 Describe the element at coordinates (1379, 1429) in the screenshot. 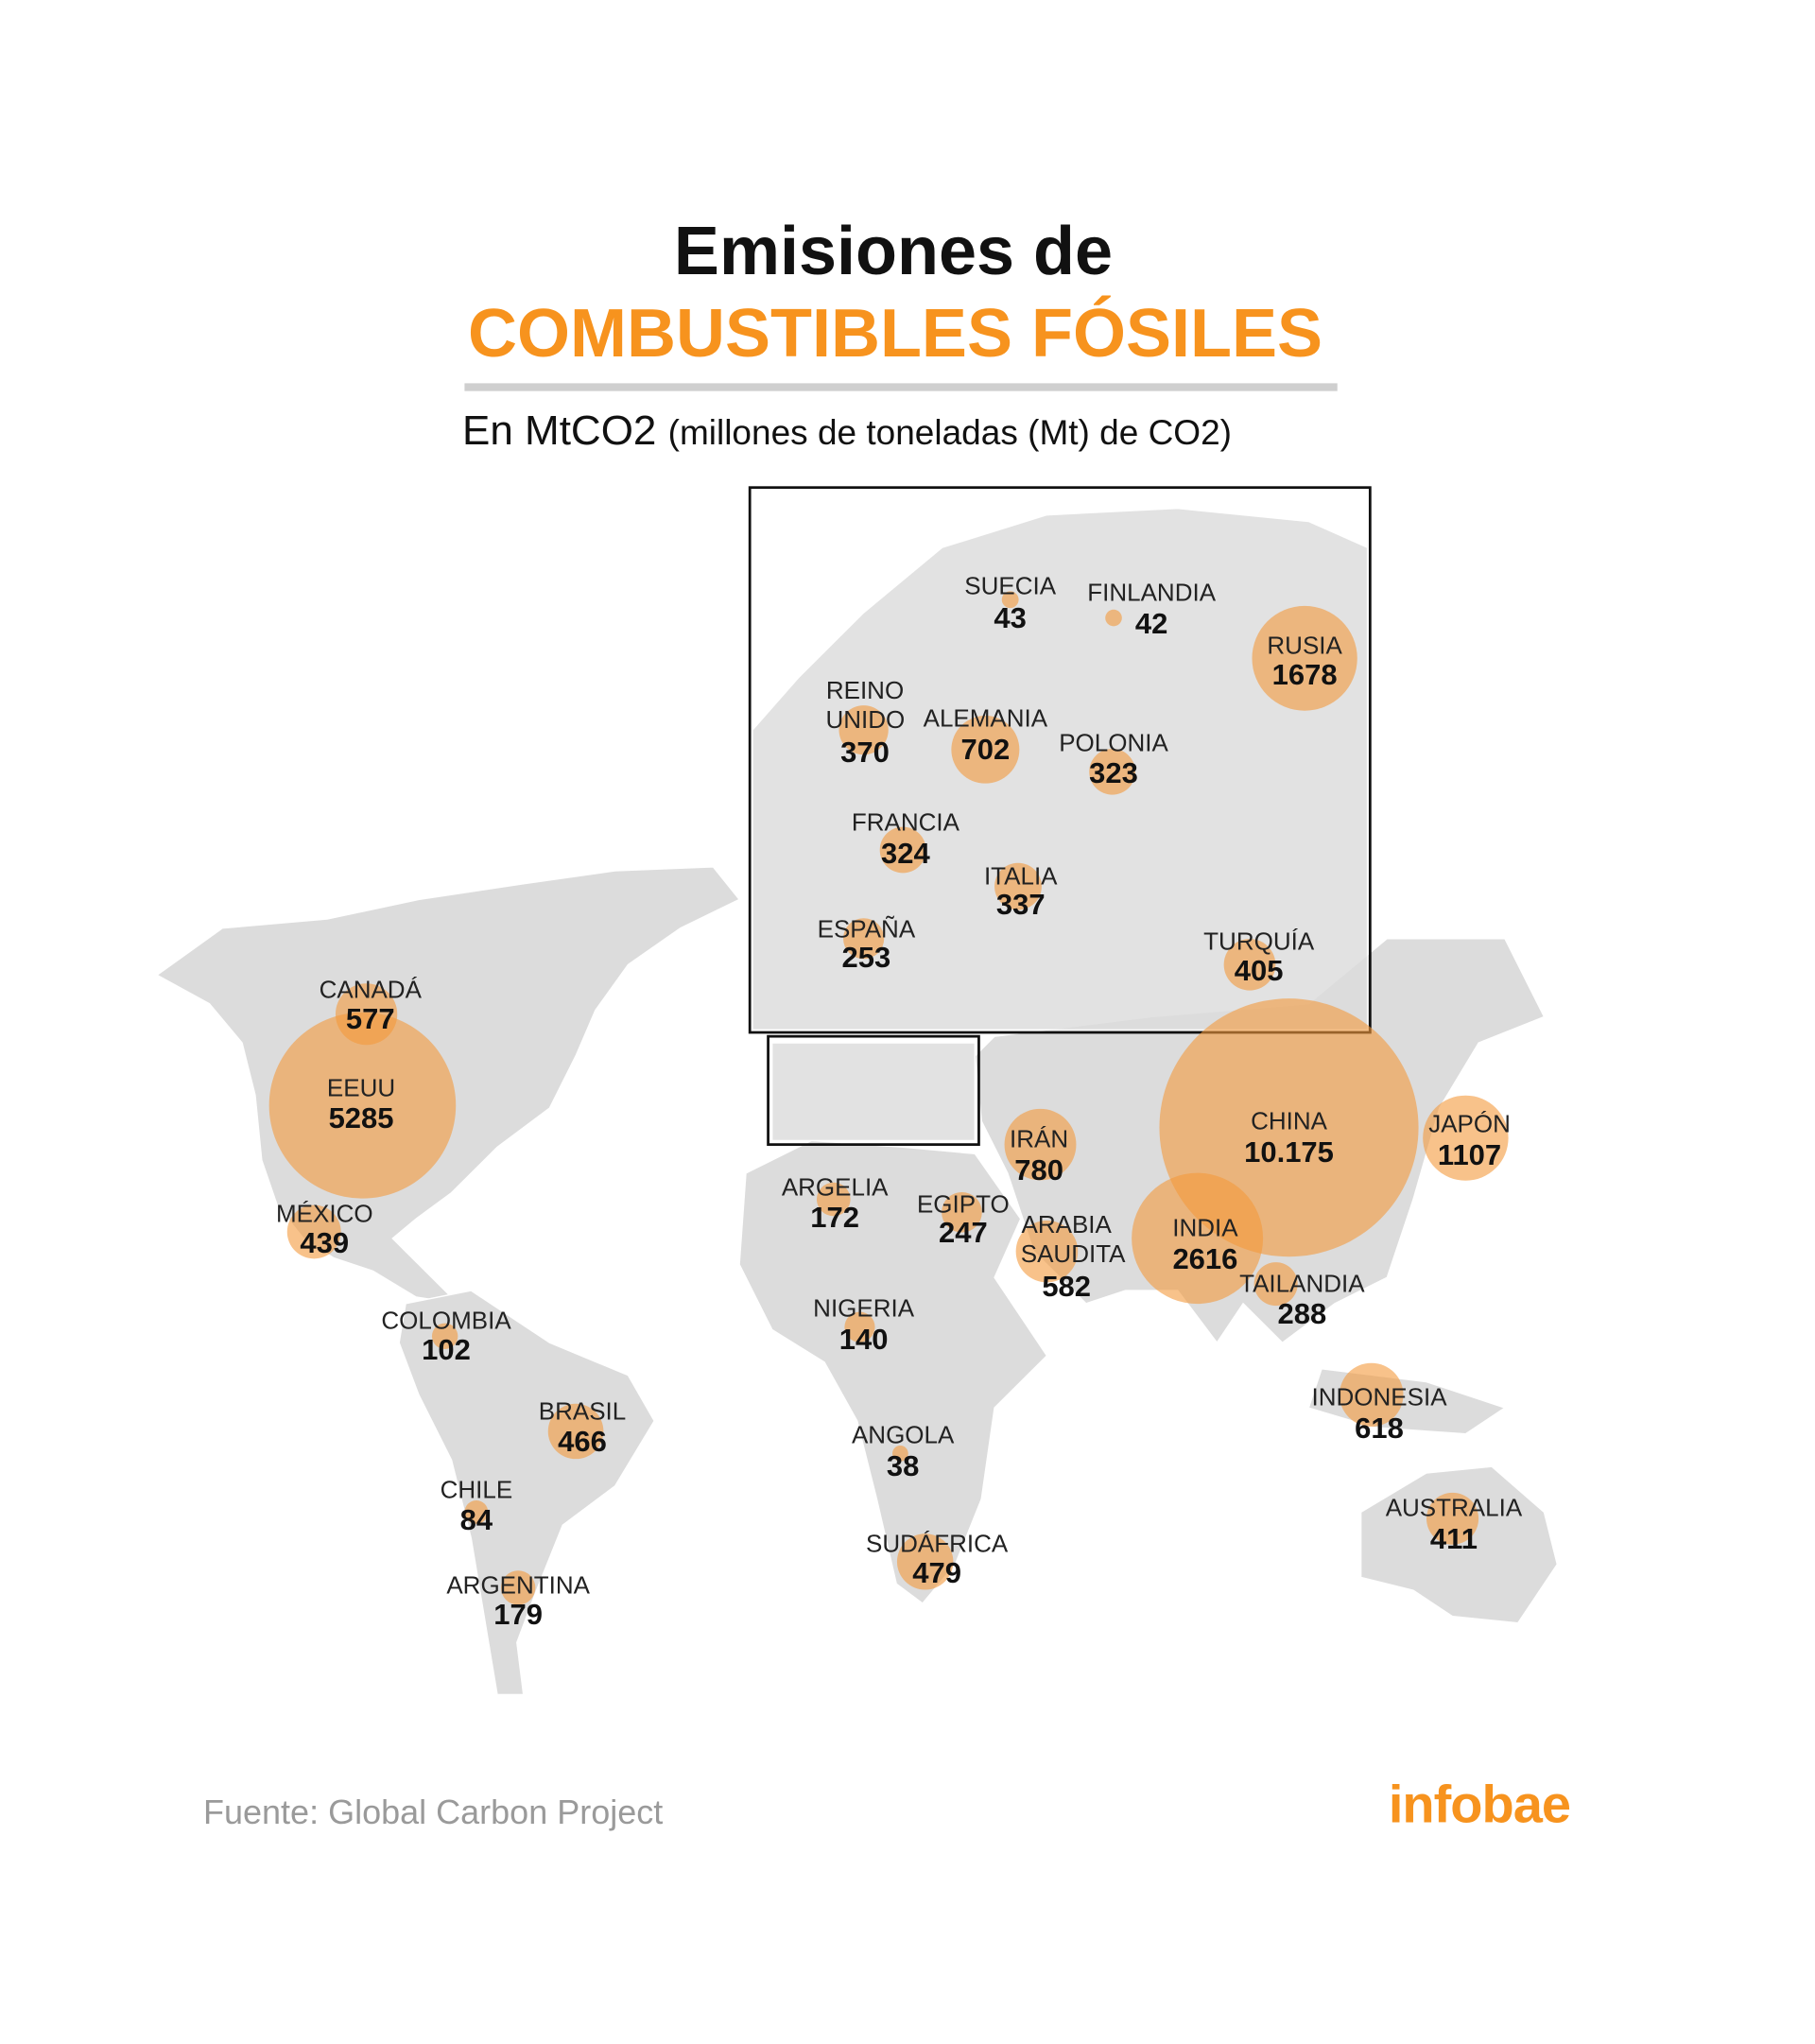

I see `value-label: 618` at that location.